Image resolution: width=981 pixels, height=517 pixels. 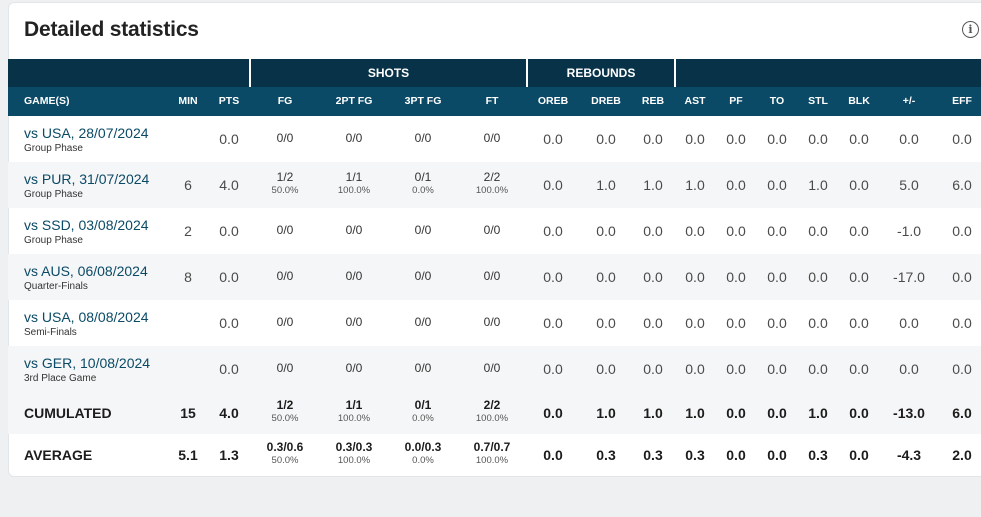 What do you see at coordinates (128, 73) in the screenshot?
I see `group-header-band` at bounding box center [128, 73].